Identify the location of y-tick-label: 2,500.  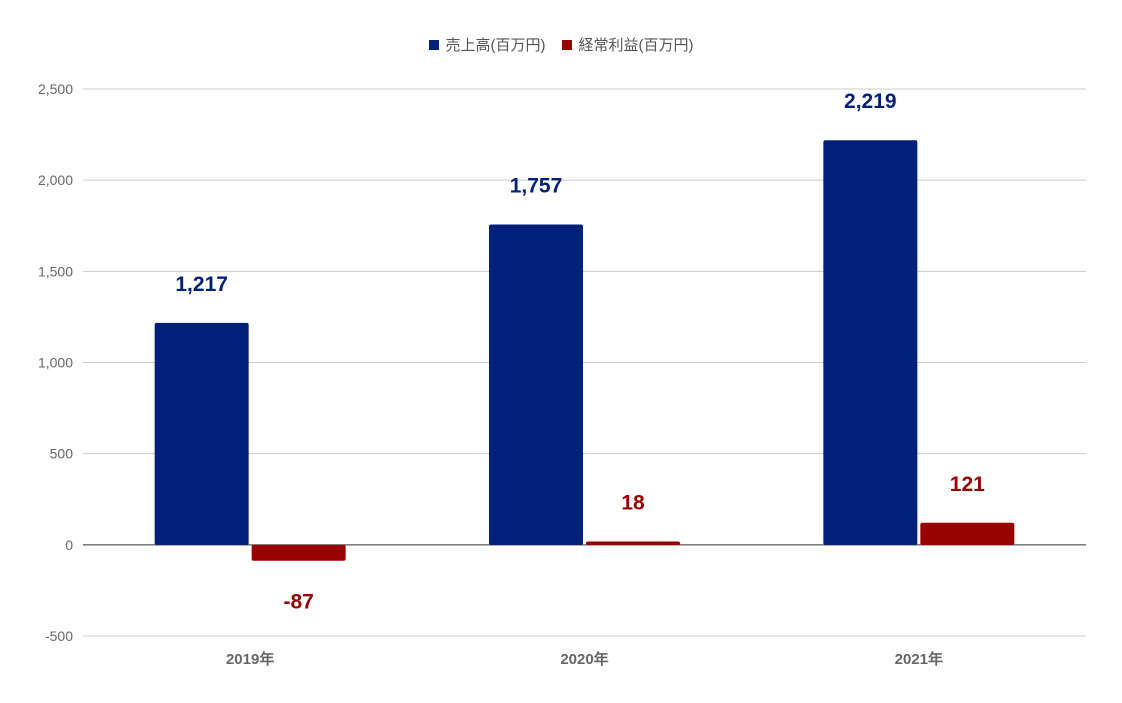
(55, 89).